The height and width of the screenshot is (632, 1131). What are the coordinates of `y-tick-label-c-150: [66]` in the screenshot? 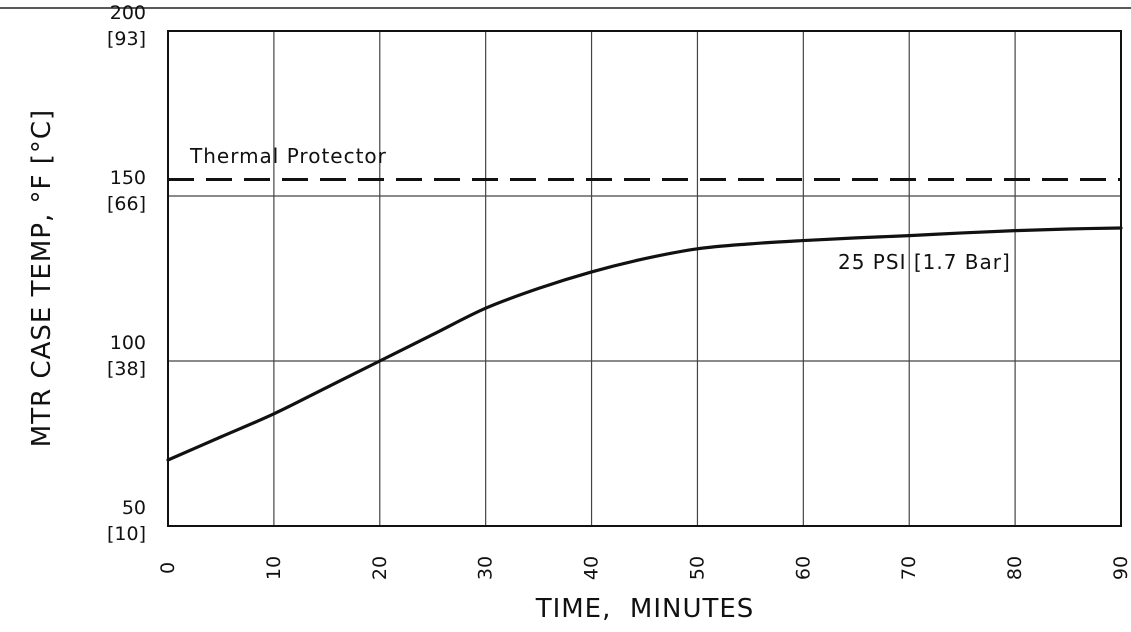 It's located at (126, 204).